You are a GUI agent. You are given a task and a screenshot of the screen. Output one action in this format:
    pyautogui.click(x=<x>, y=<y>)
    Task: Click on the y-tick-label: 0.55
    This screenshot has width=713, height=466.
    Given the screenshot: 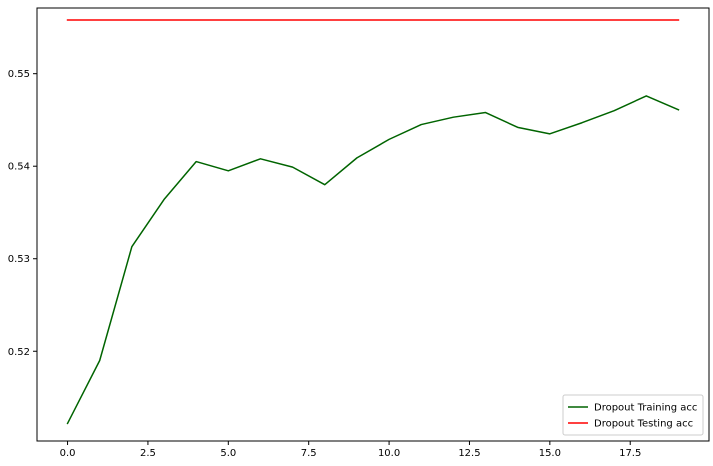 What is the action you would take?
    pyautogui.click(x=19, y=74)
    